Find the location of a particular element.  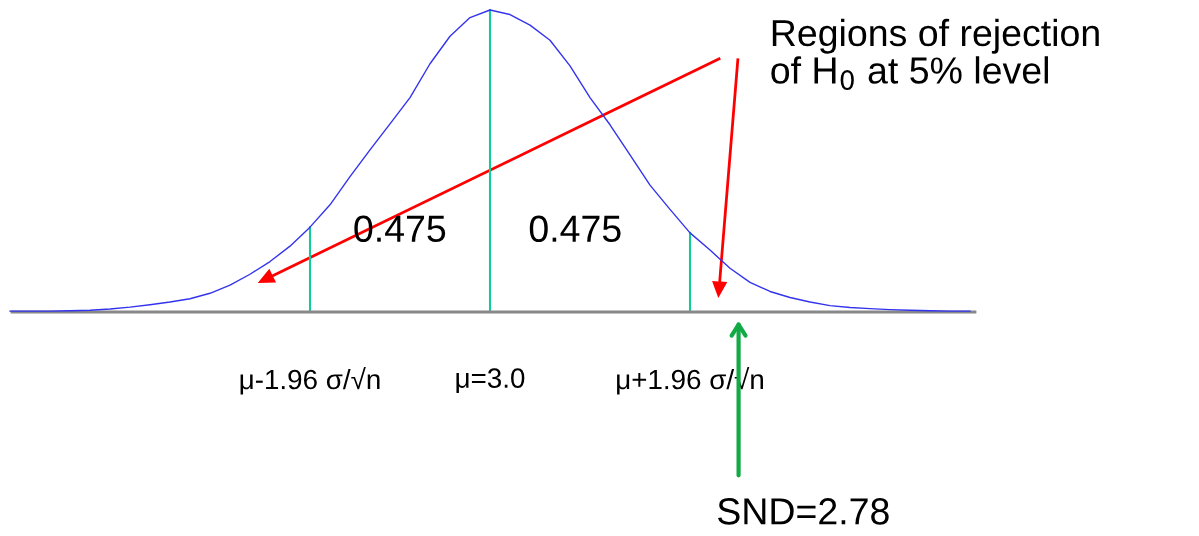

annotation: 0.475 is located at coordinates (575, 229).